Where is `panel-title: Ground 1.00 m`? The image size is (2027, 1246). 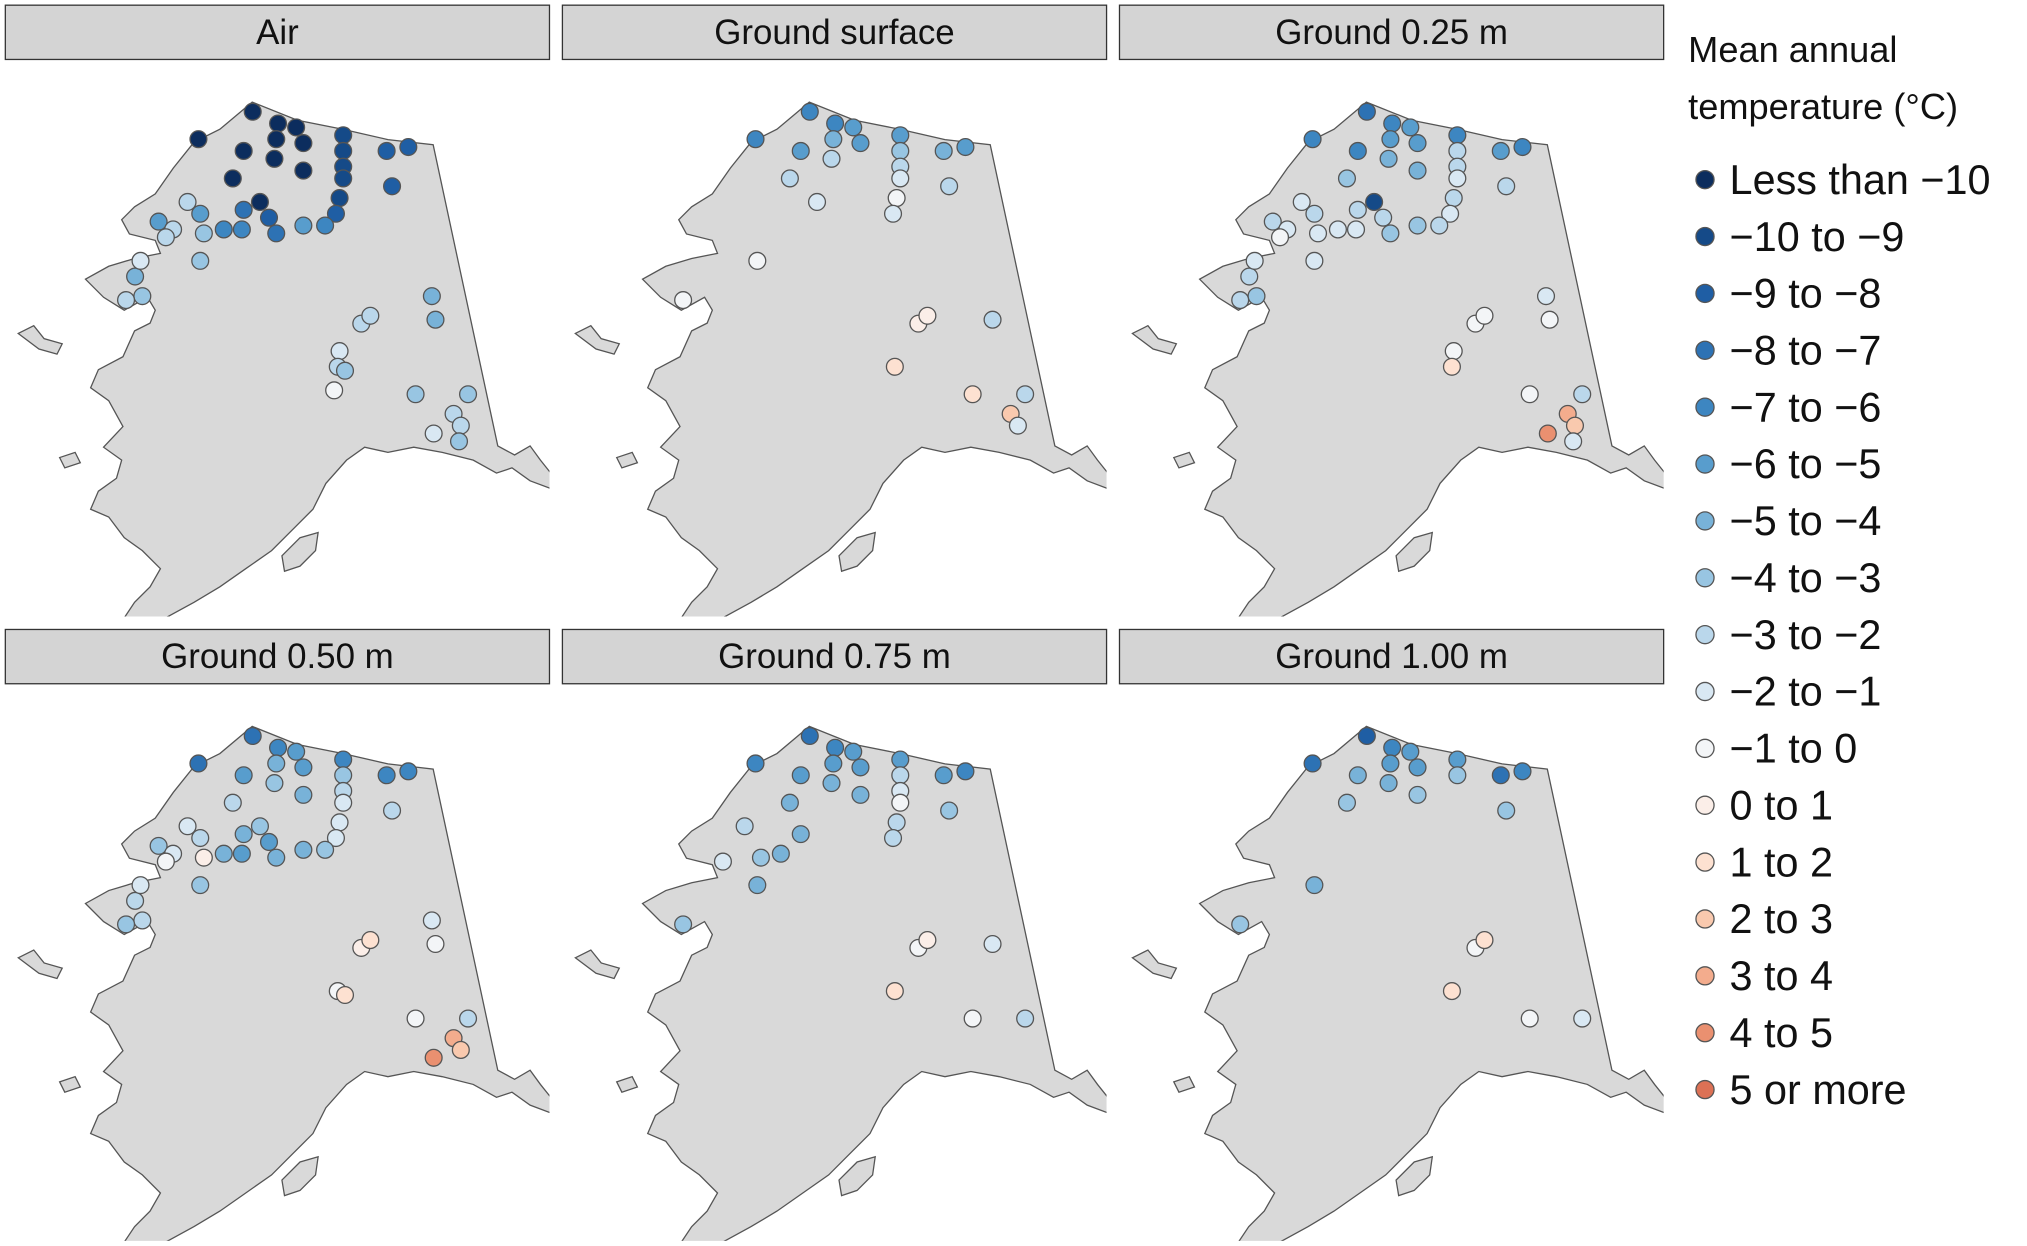 panel-title: Ground 1.00 m is located at coordinates (1391, 656).